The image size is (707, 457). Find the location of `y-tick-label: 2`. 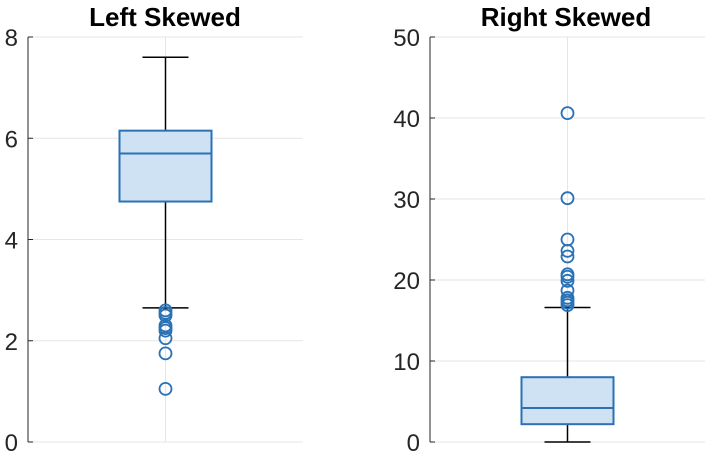

y-tick-label: 2 is located at coordinates (11, 342).